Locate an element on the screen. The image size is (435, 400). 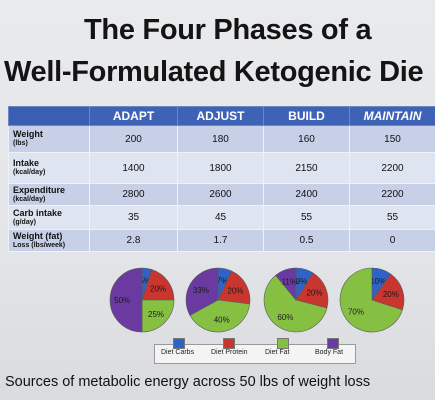
table-cell: 160 is located at coordinates (306, 139).